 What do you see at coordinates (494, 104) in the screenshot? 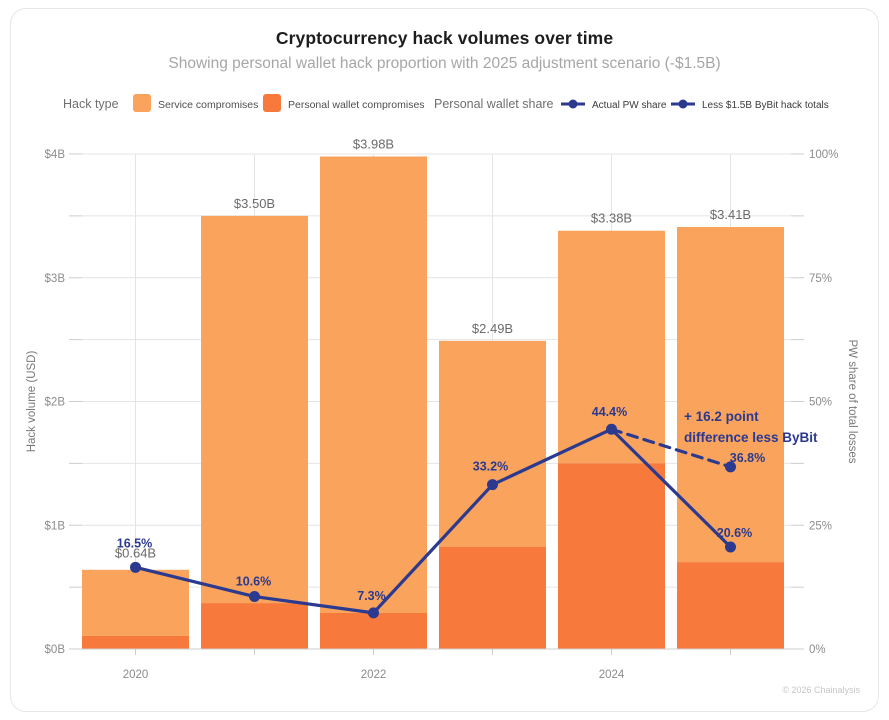
I see `legend-pw-share-label: Personal wallet share` at bounding box center [494, 104].